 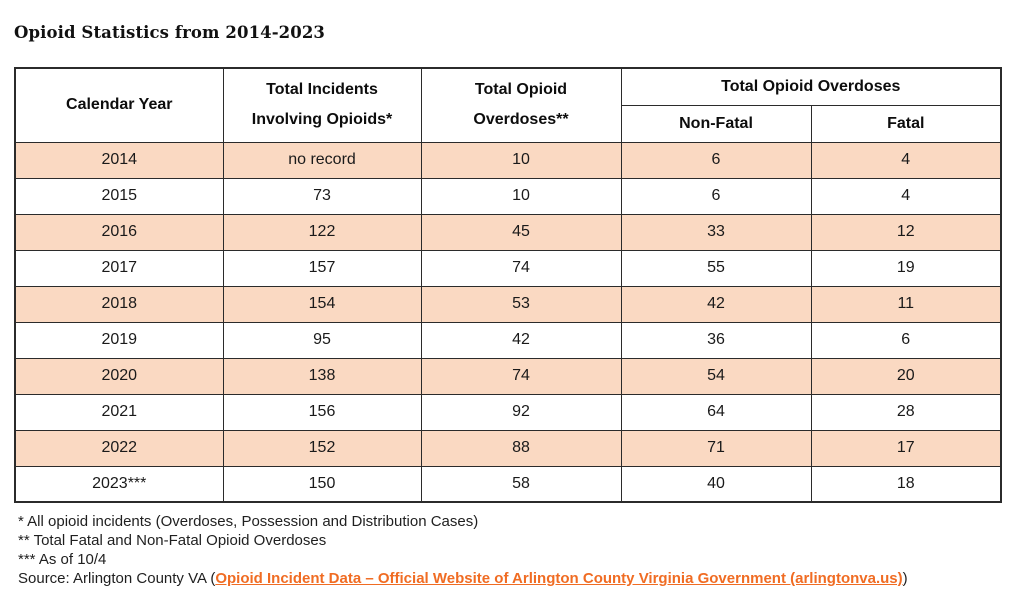 I want to click on table-row: 2018 154 53 42 11, so click(x=508, y=304).